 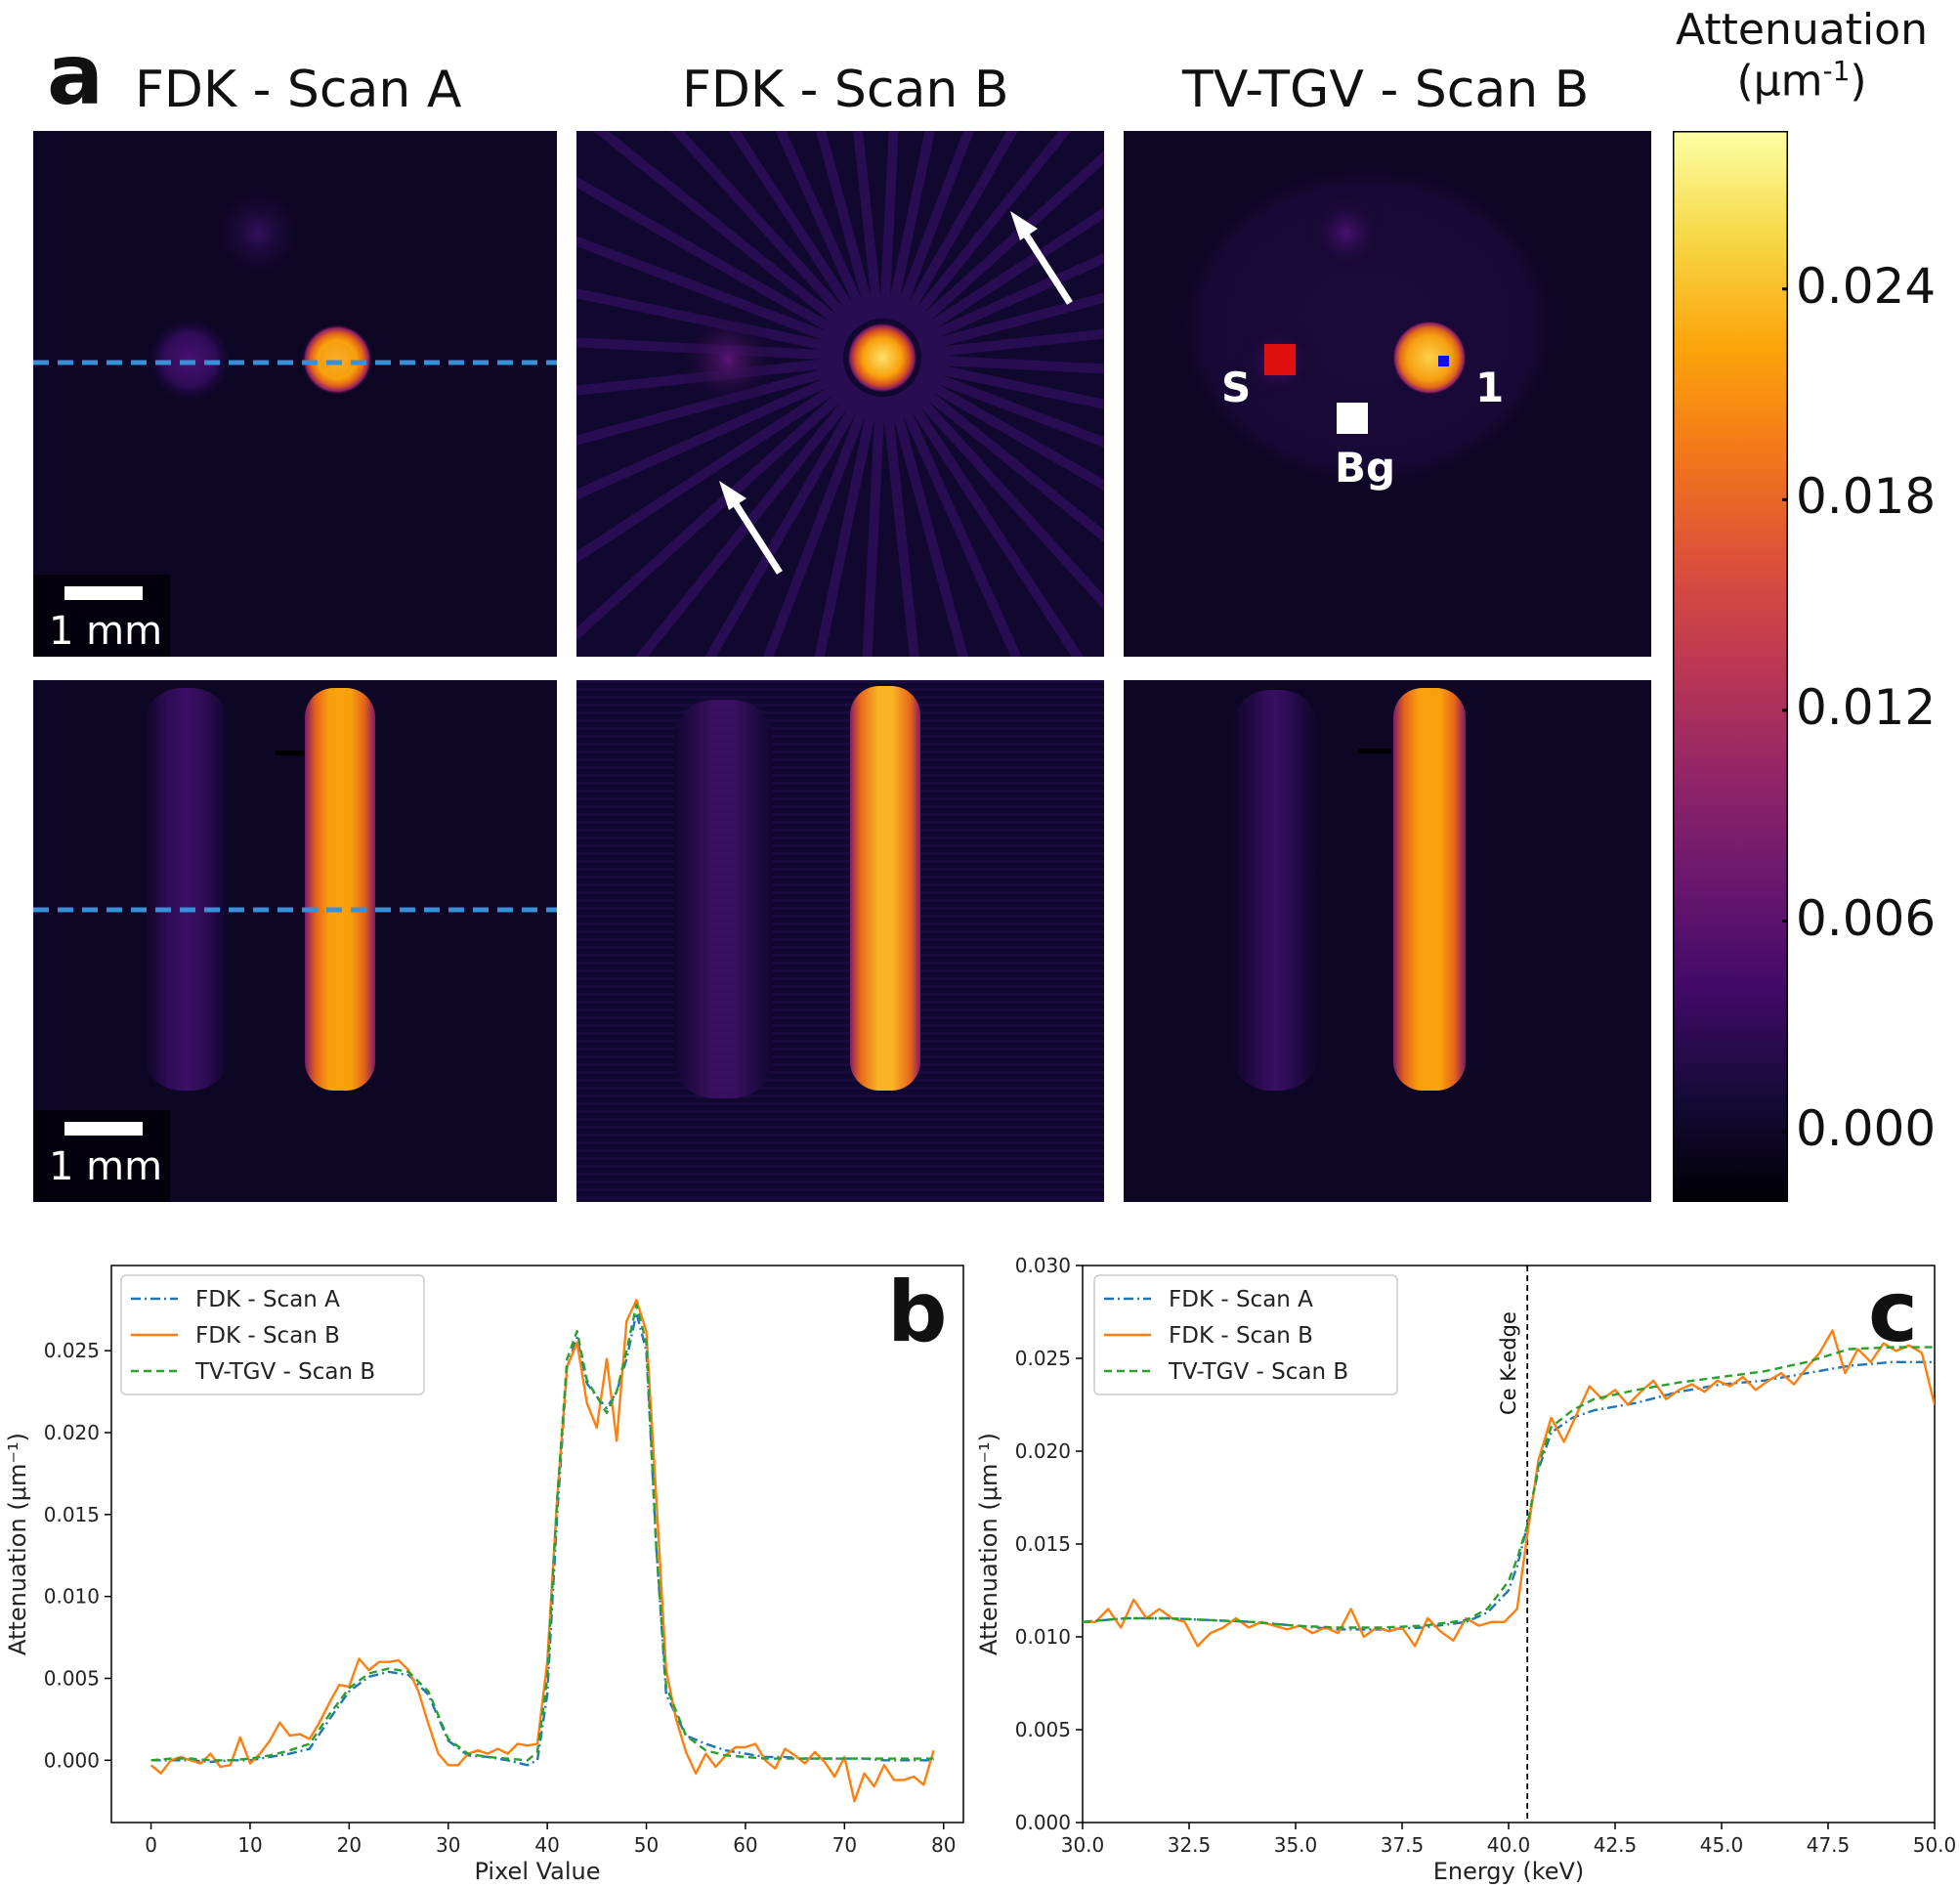 I want to click on roi-label-background: Bg, so click(x=1365, y=468).